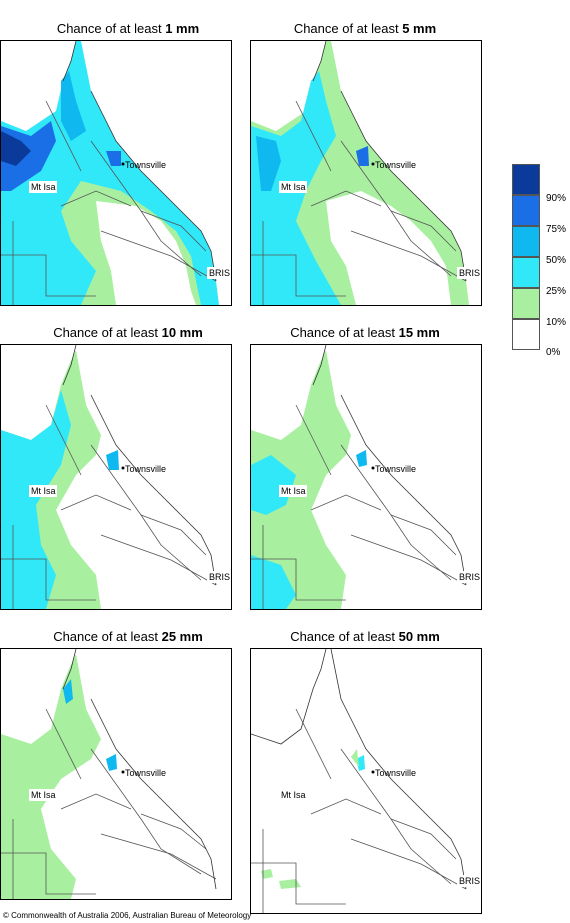  What do you see at coordinates (556, 229) in the screenshot?
I see `legend-label-75: 75%` at bounding box center [556, 229].